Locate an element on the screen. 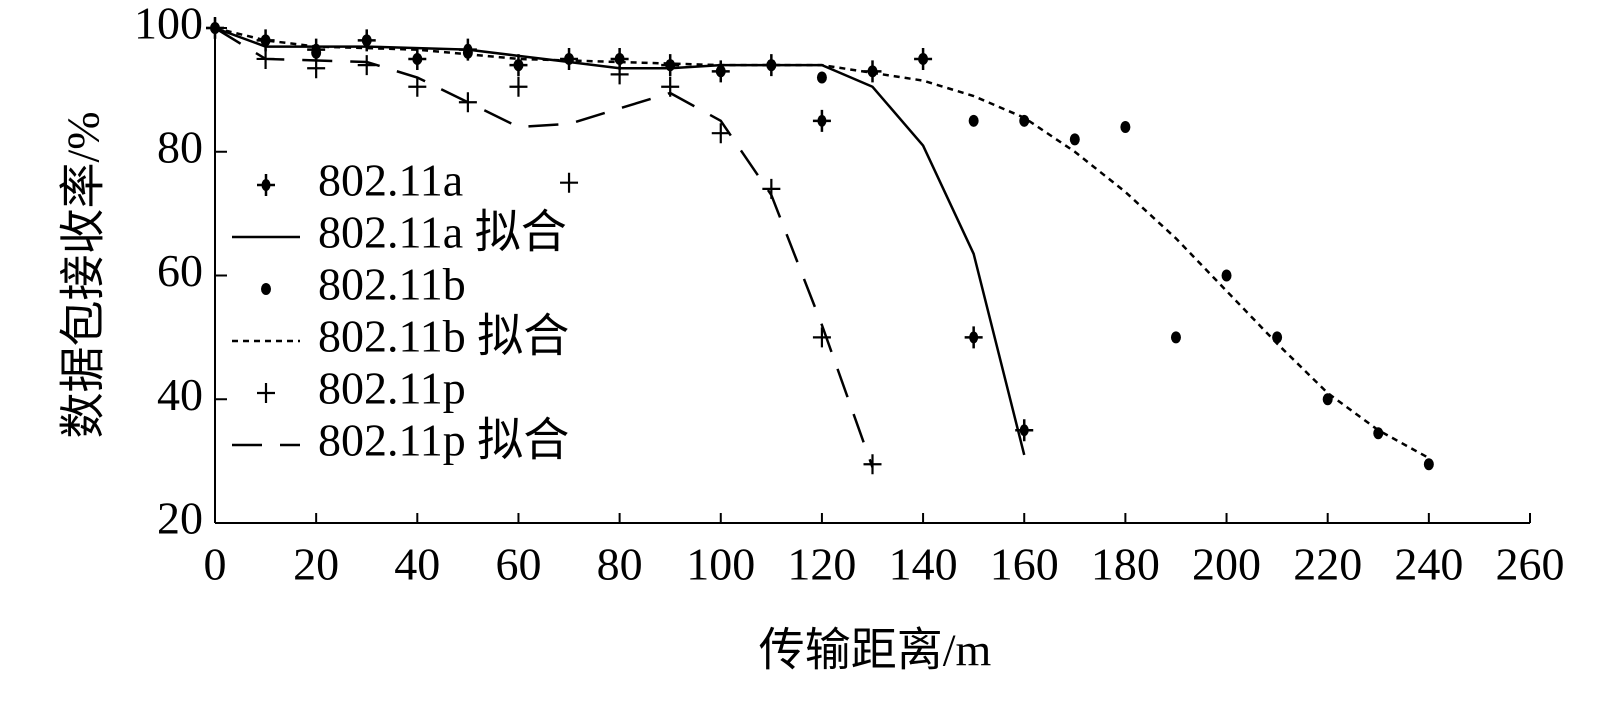 The height and width of the screenshot is (714, 1620). x-tick-label: 140 is located at coordinates (923, 564).